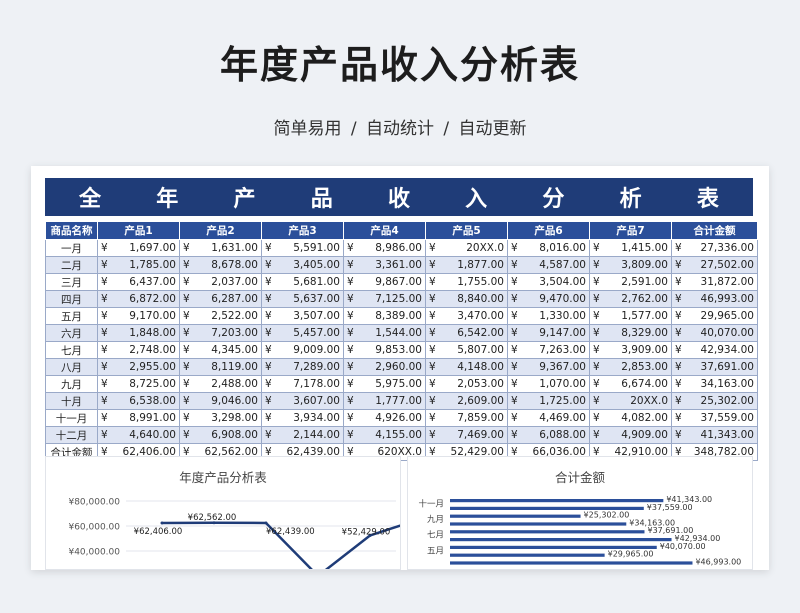  What do you see at coordinates (720, 384) in the screenshot?
I see `amount-cell: 34,163.00` at bounding box center [720, 384].